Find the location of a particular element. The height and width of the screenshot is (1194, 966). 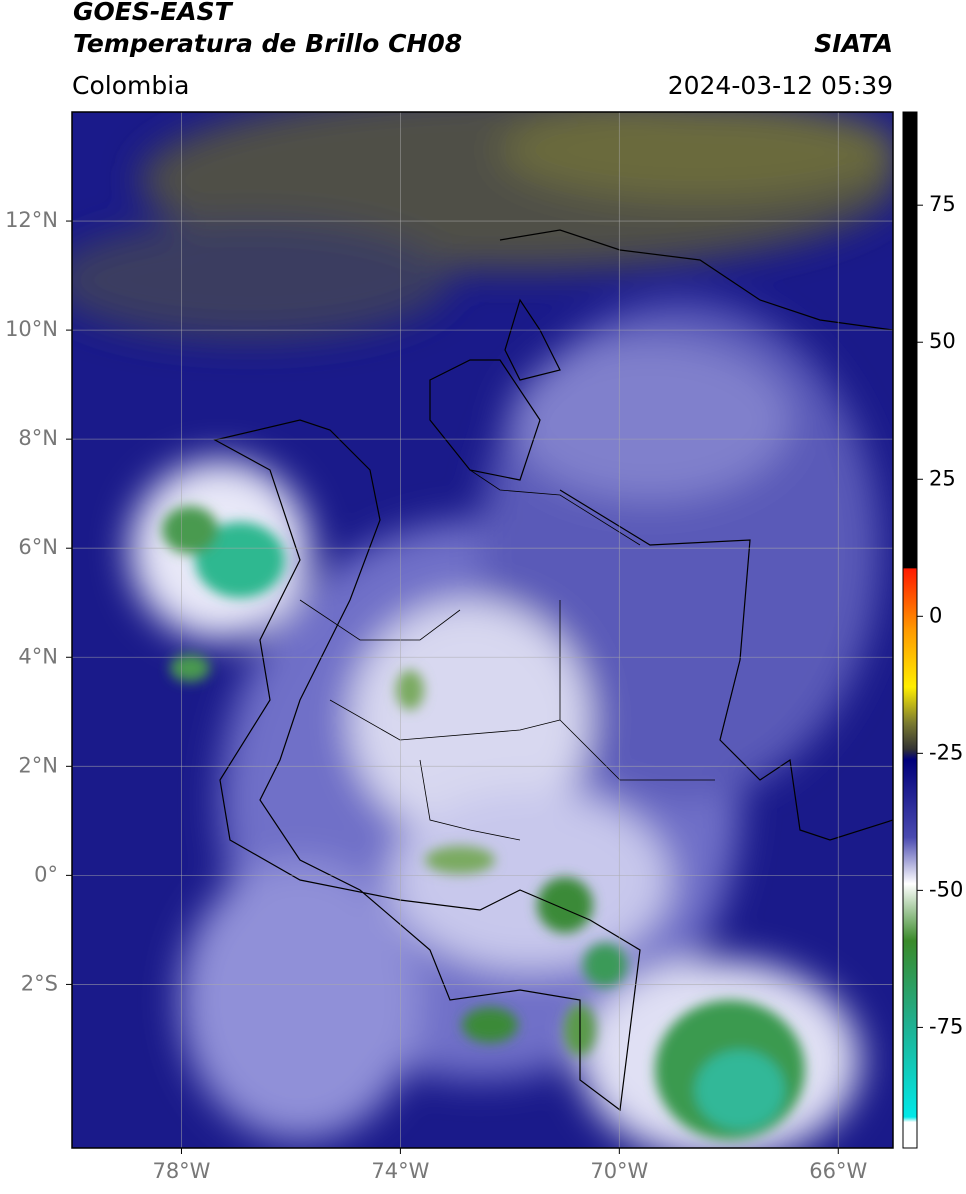

datetime: 2024-03-12 05:39 is located at coordinates (780, 85).